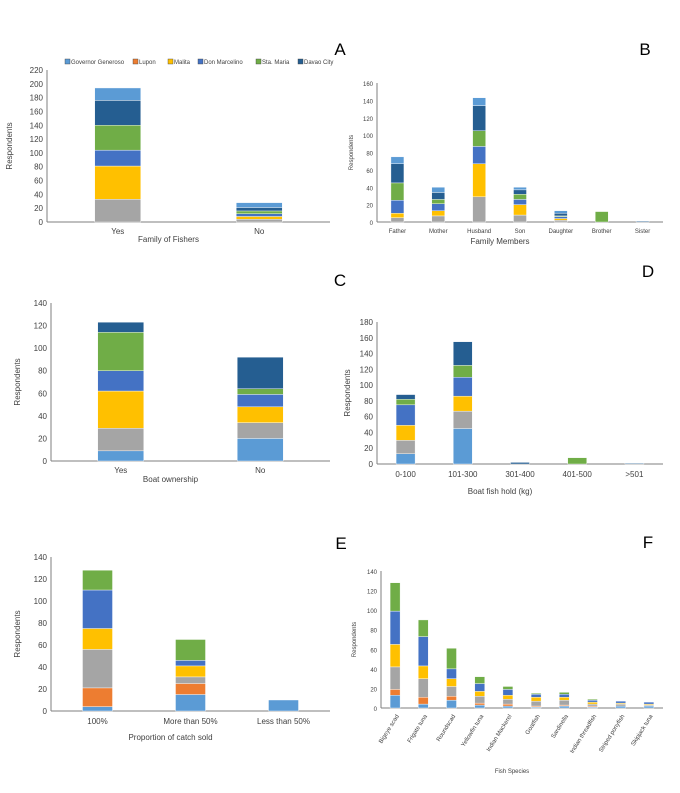 Image resolution: width=680 pixels, height=793 pixels. Describe the element at coordinates (397, 232) in the screenshot. I see `panel-b-category-label: Father` at that location.